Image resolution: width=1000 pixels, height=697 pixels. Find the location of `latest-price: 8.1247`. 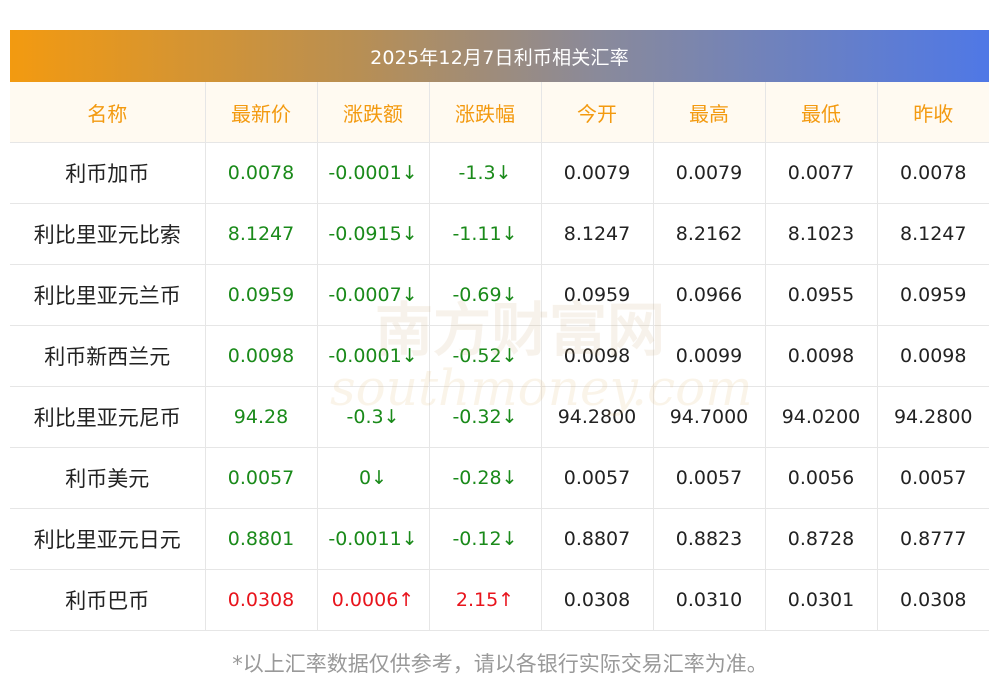

latest-price: 8.1247 is located at coordinates (261, 234).